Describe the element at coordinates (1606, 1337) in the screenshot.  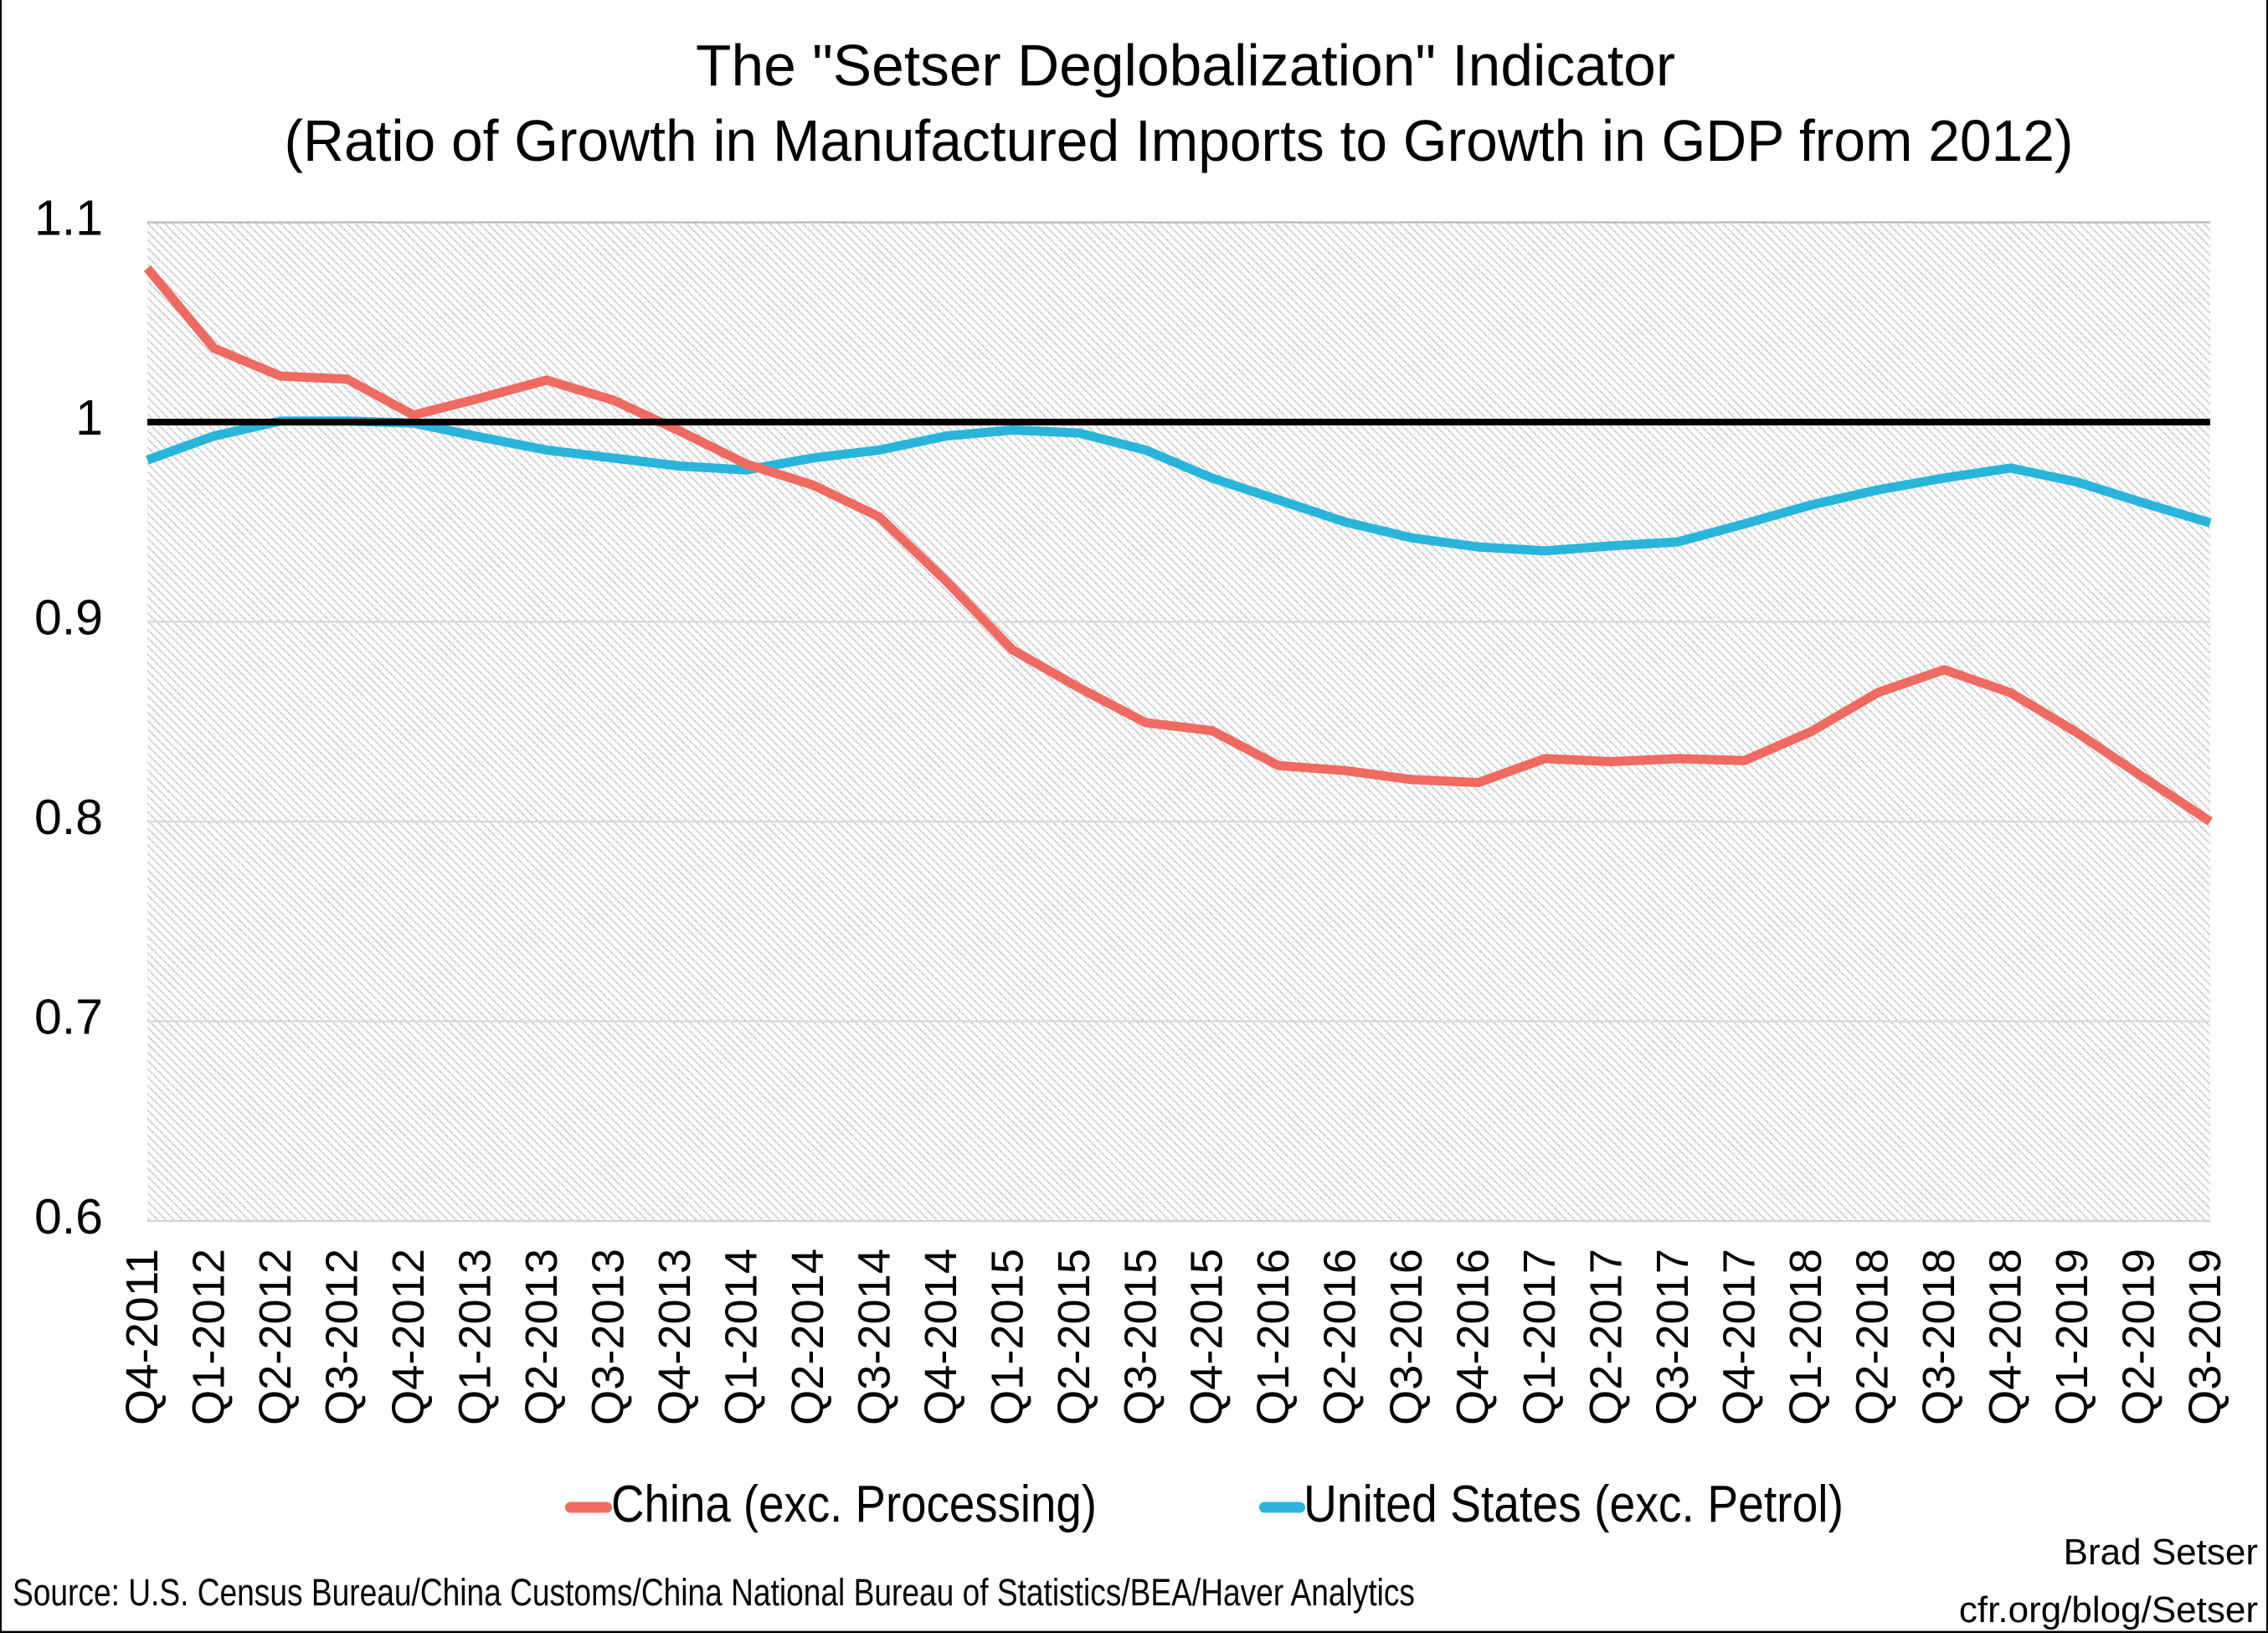
I see `svg-text: Q2-2017` at that location.